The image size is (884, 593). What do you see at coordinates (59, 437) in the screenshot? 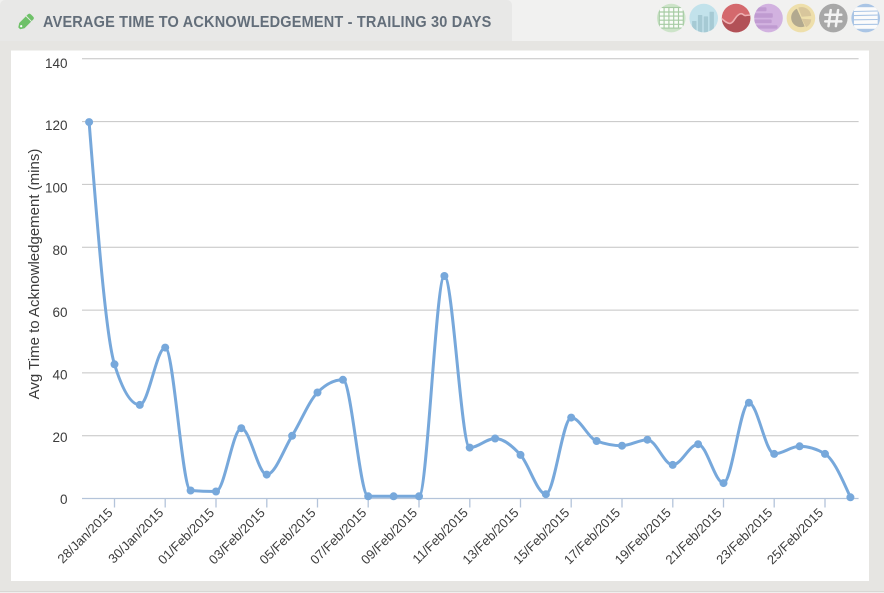
I see `svg-text: 20` at bounding box center [59, 437].